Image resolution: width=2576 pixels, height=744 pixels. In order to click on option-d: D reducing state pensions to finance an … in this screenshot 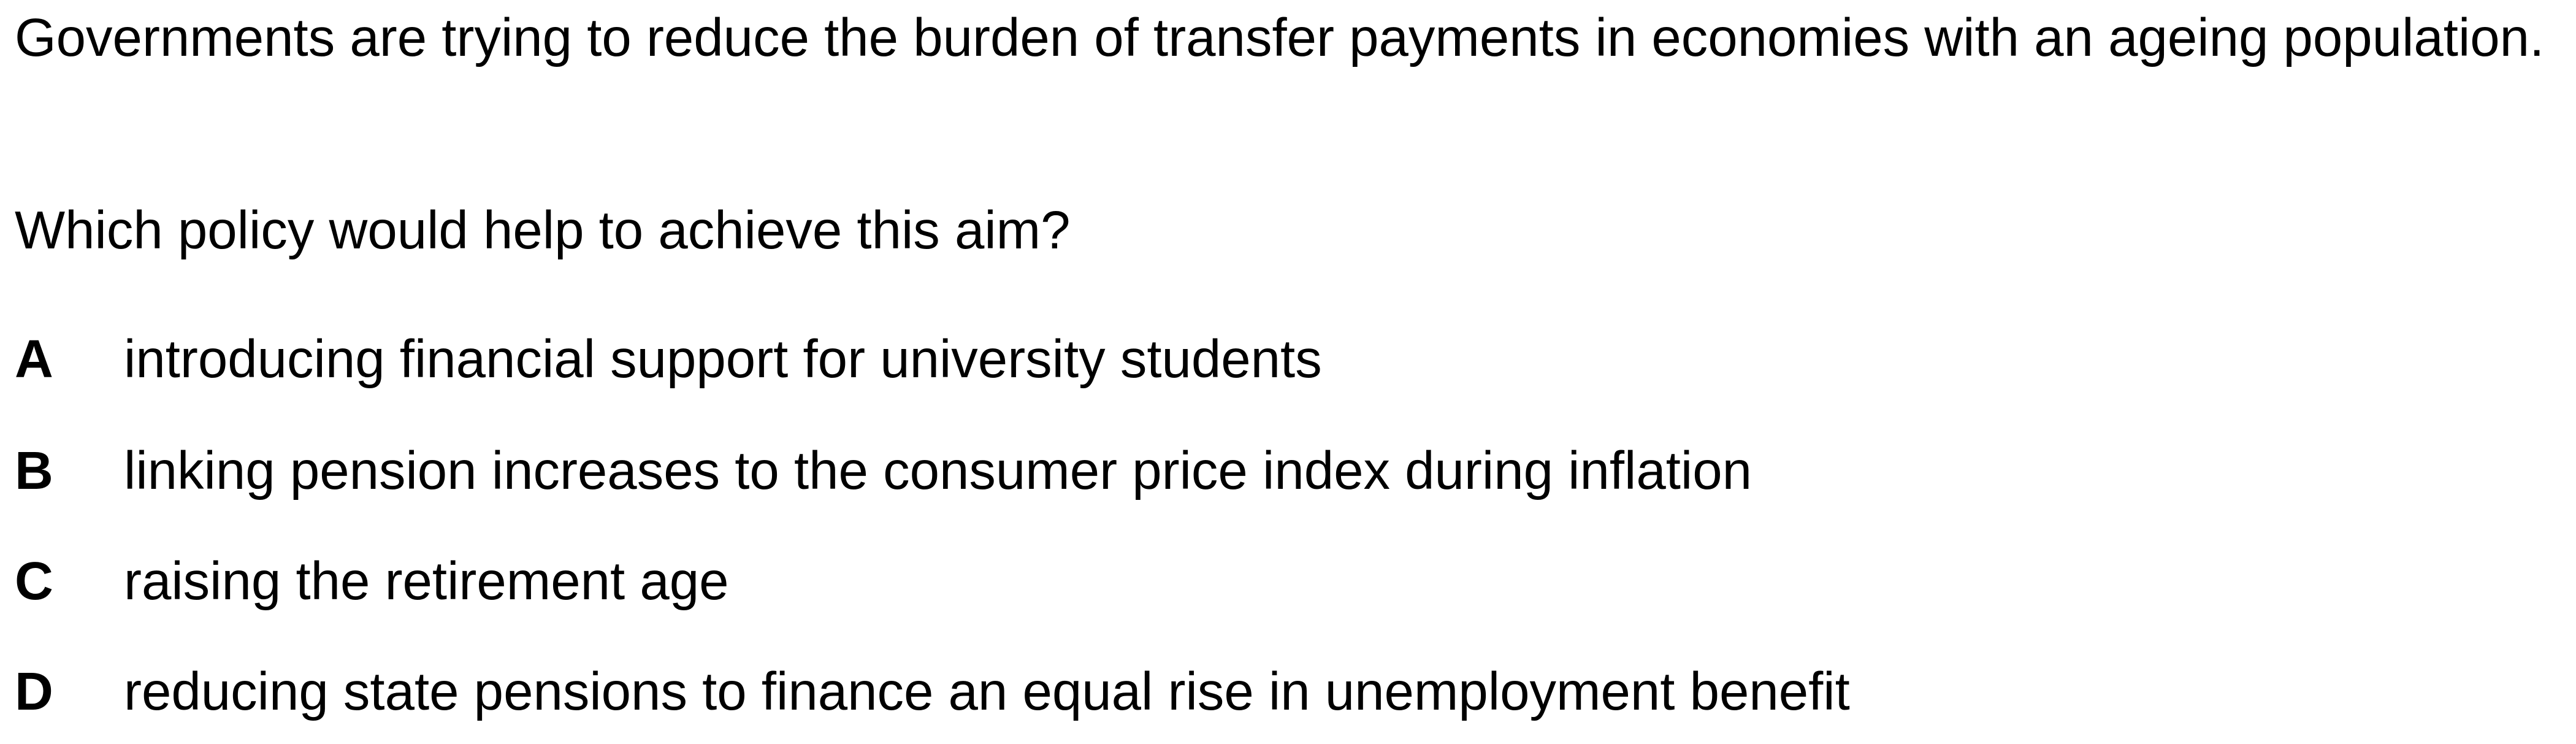, I will do `click(932, 692)`.